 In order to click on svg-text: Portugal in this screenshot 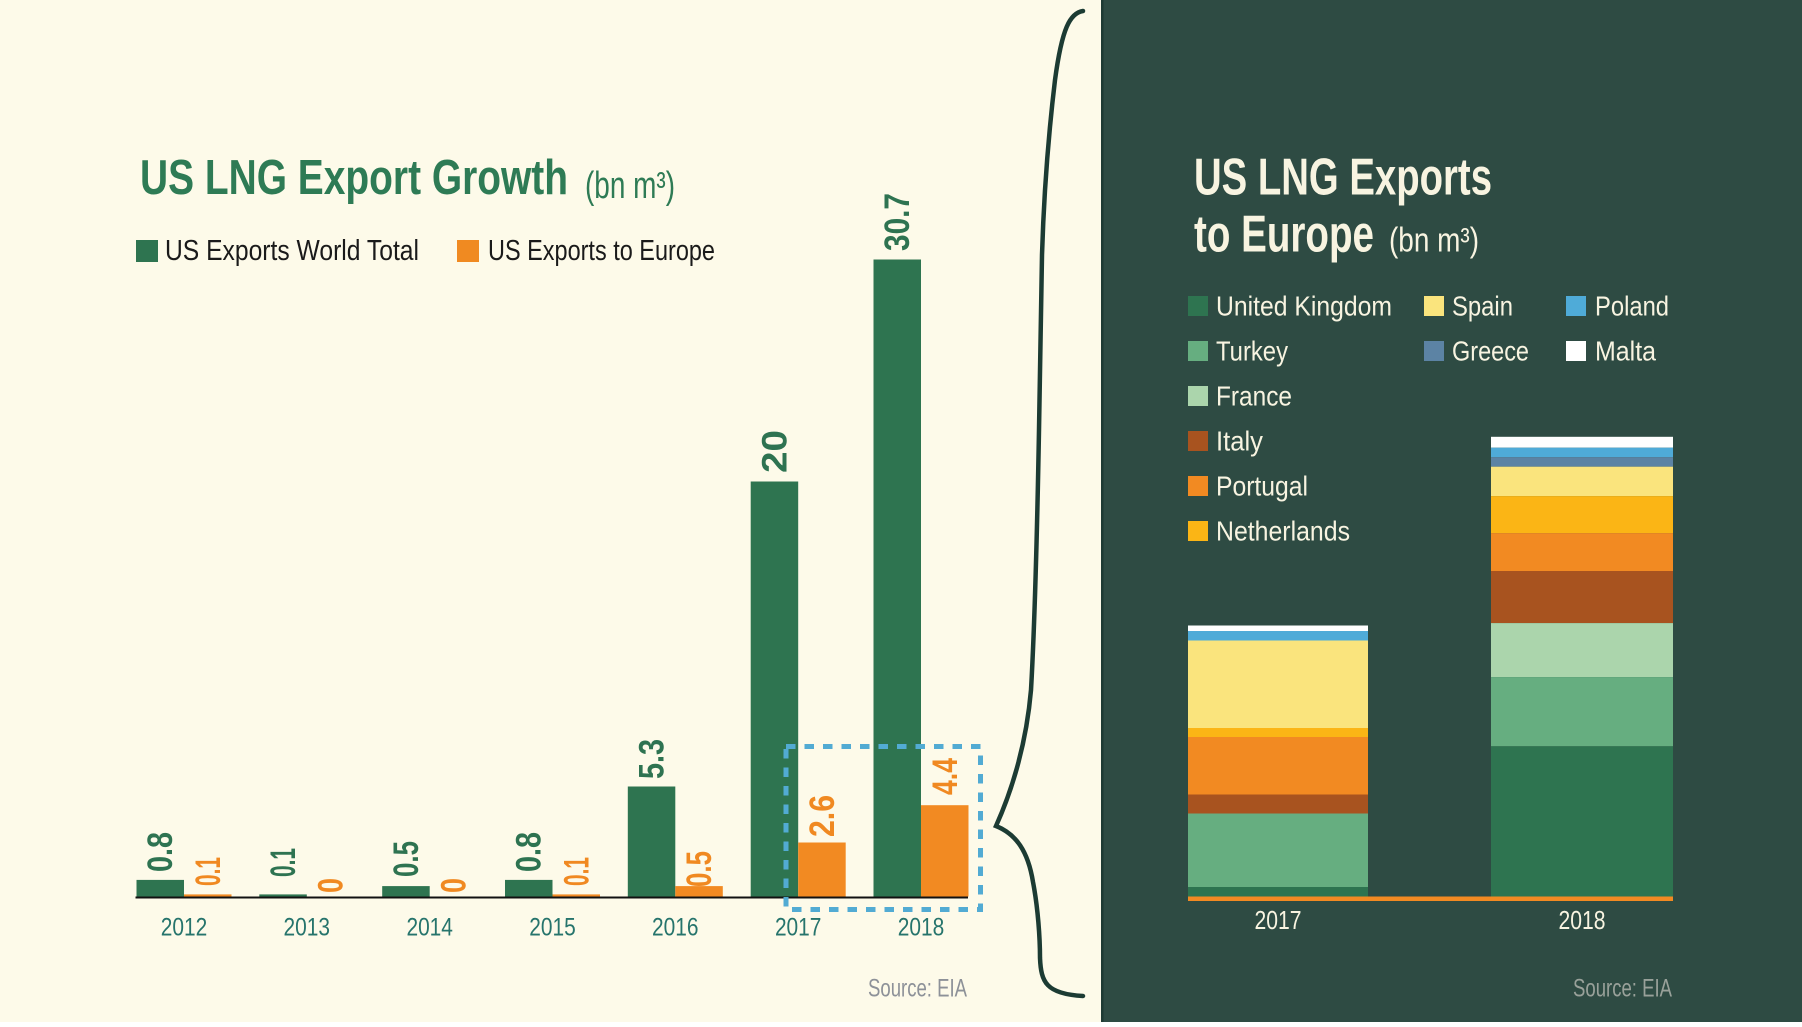, I will do `click(1262, 486)`.